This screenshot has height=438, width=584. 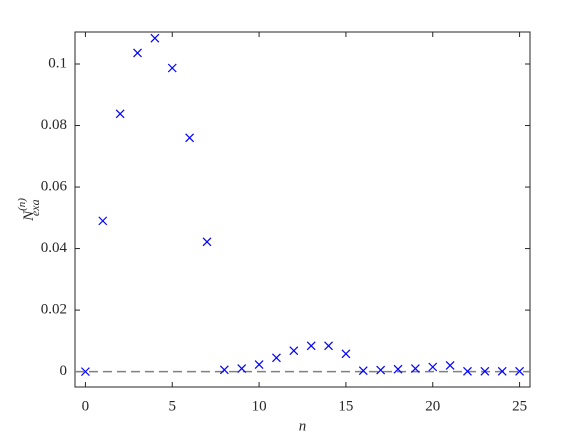 What do you see at coordinates (57, 63) in the screenshot?
I see `y-tick-label: 0.1` at bounding box center [57, 63].